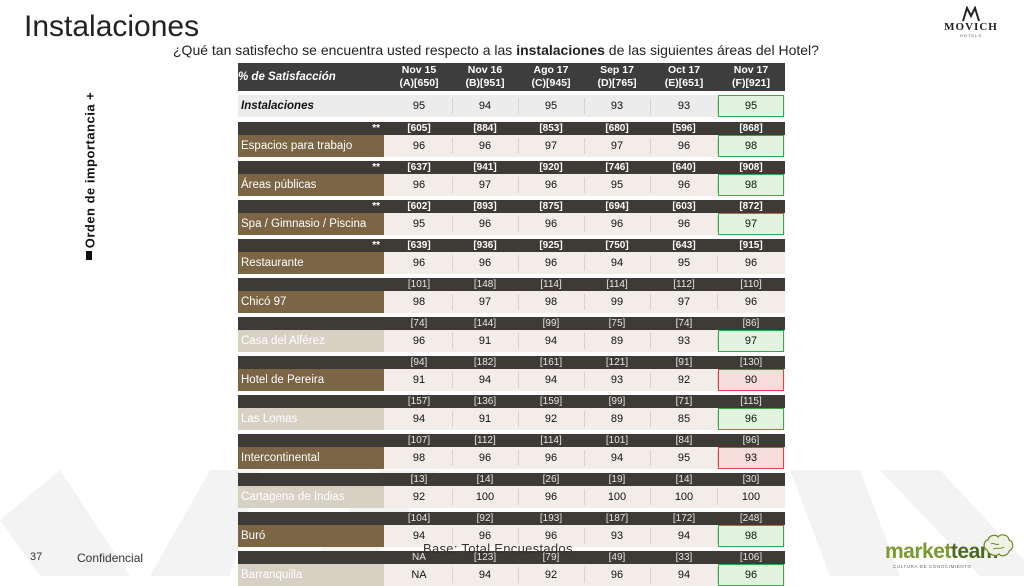 The height and width of the screenshot is (586, 1024). What do you see at coordinates (950, 553) in the screenshot?
I see `marketteam-logo: marketteam CULTURA DE CONOCIMIENTO` at bounding box center [950, 553].